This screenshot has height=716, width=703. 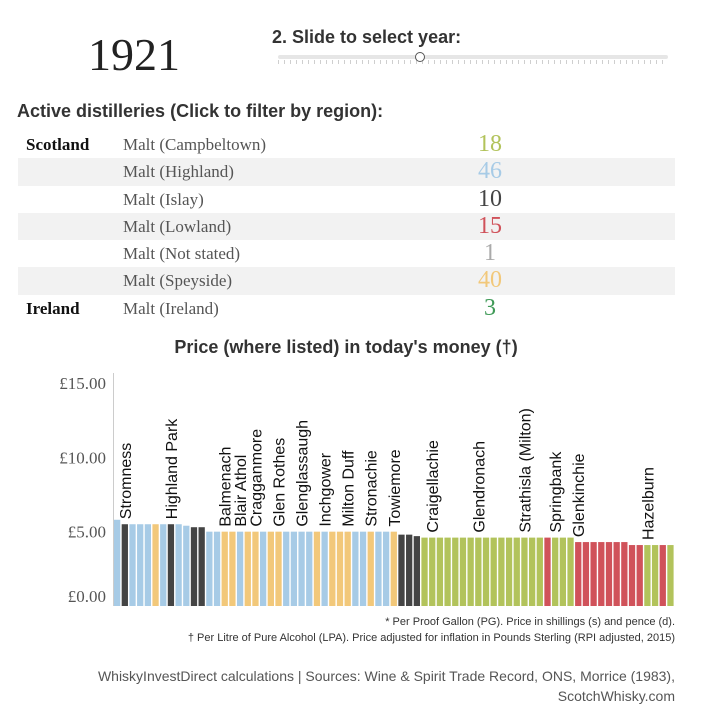 I want to click on distillery-label: Craigellachie, so click(x=433, y=486).